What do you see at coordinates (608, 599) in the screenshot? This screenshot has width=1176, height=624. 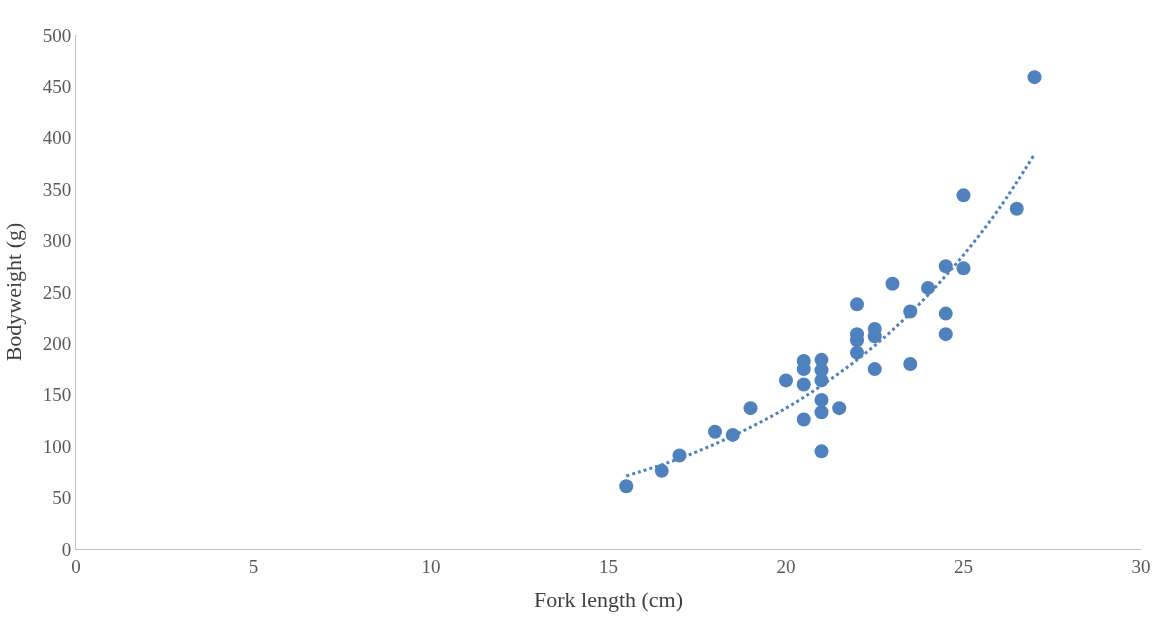 I see `x-axis-title: Fork length (cm)` at bounding box center [608, 599].